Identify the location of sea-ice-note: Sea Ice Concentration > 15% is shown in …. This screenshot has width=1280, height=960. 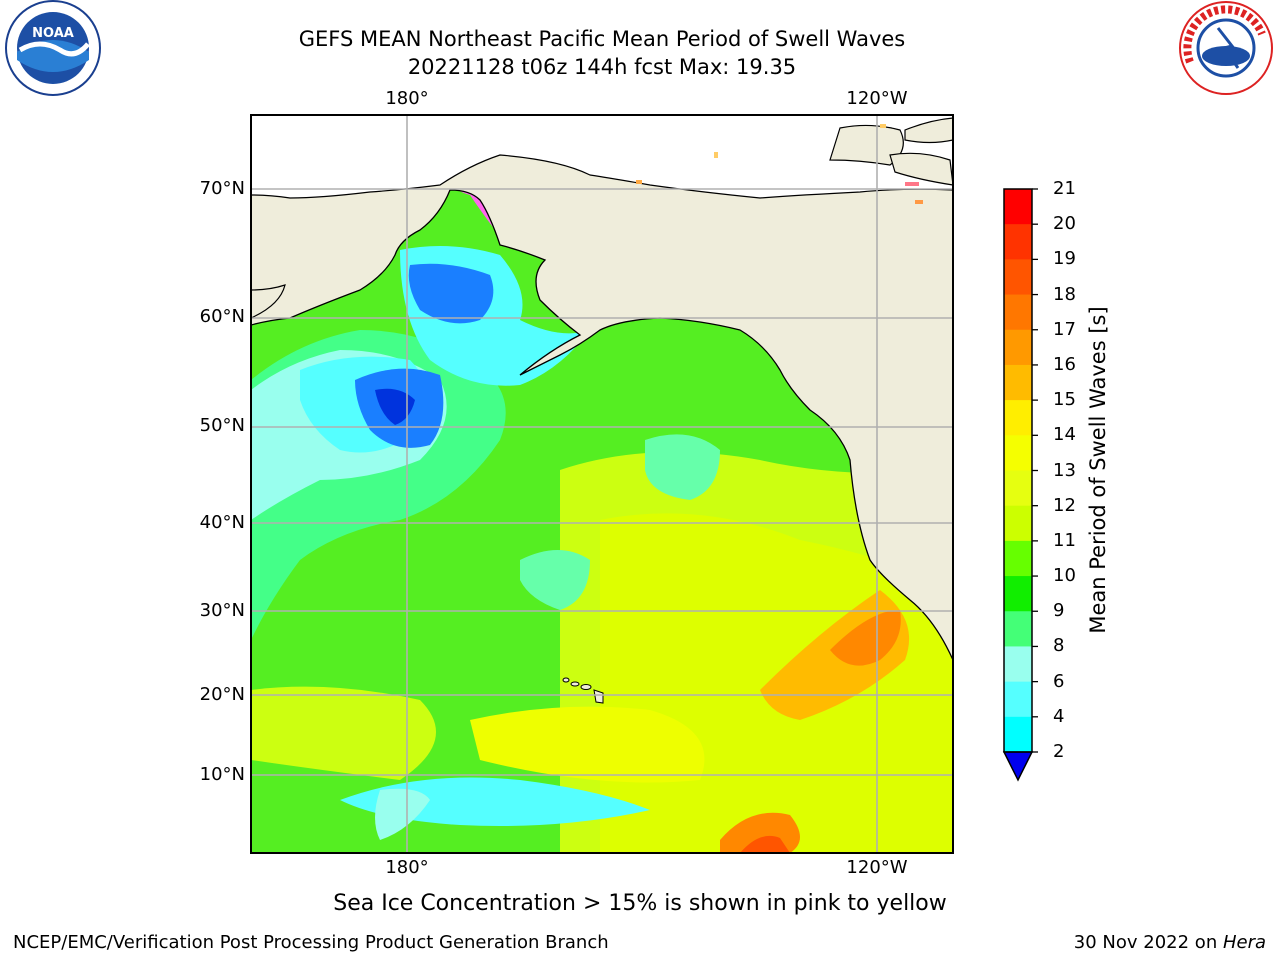
(640, 903).